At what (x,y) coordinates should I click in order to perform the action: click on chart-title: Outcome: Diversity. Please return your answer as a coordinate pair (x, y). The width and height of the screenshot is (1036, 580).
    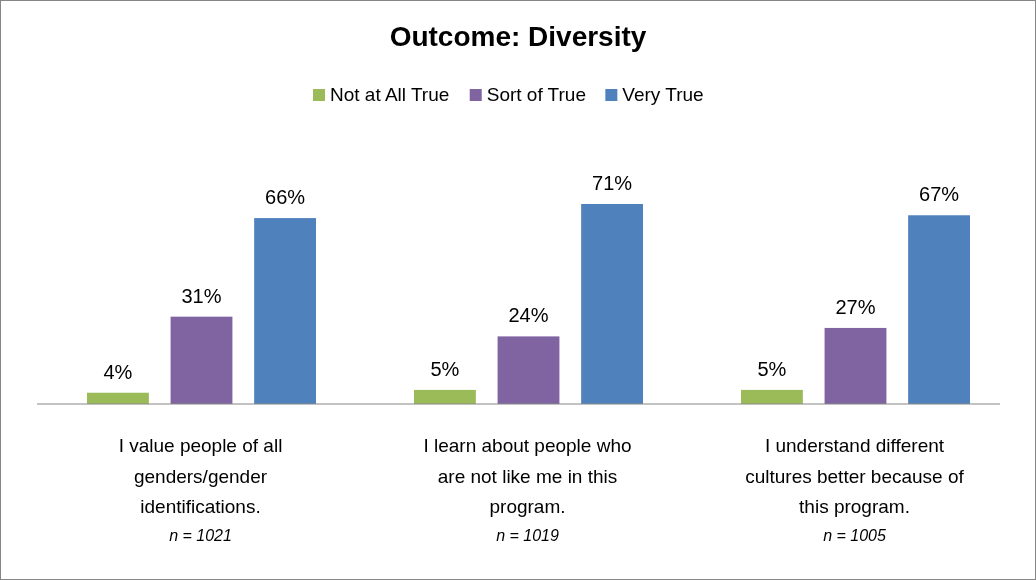
    Looking at the image, I should click on (518, 36).